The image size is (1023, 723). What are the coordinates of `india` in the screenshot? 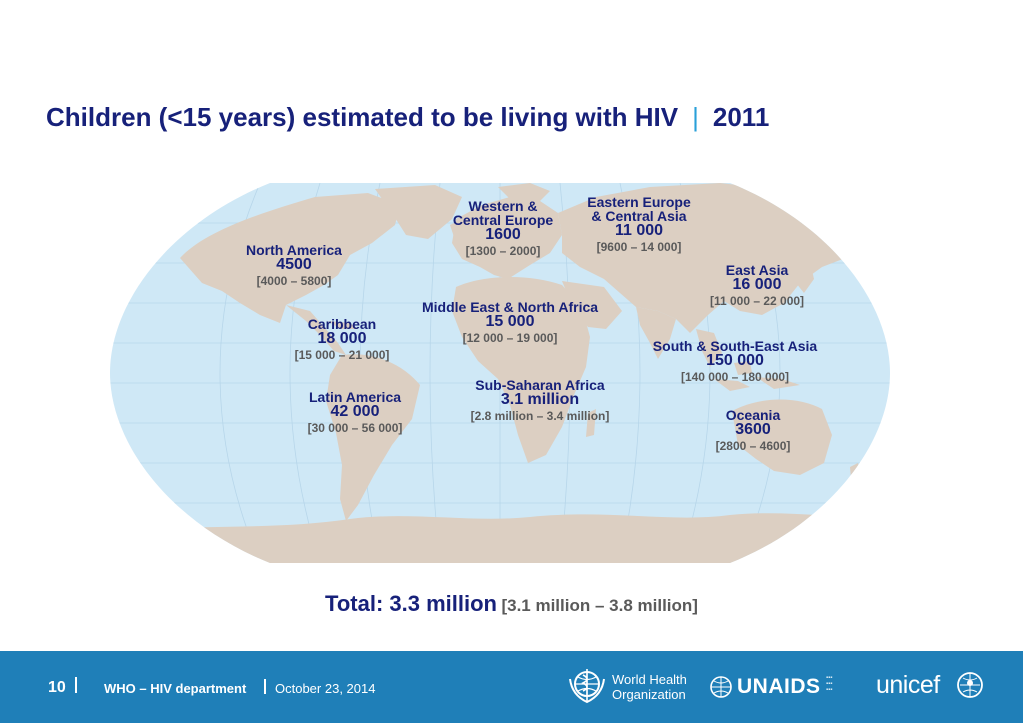 It's located at (656, 333).